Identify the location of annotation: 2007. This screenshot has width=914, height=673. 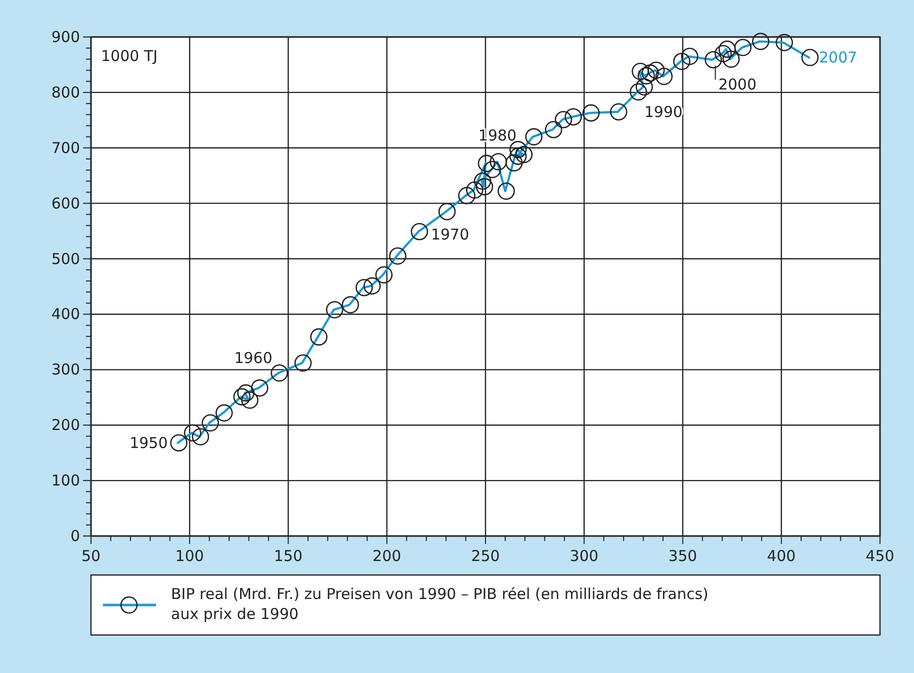
(838, 57).